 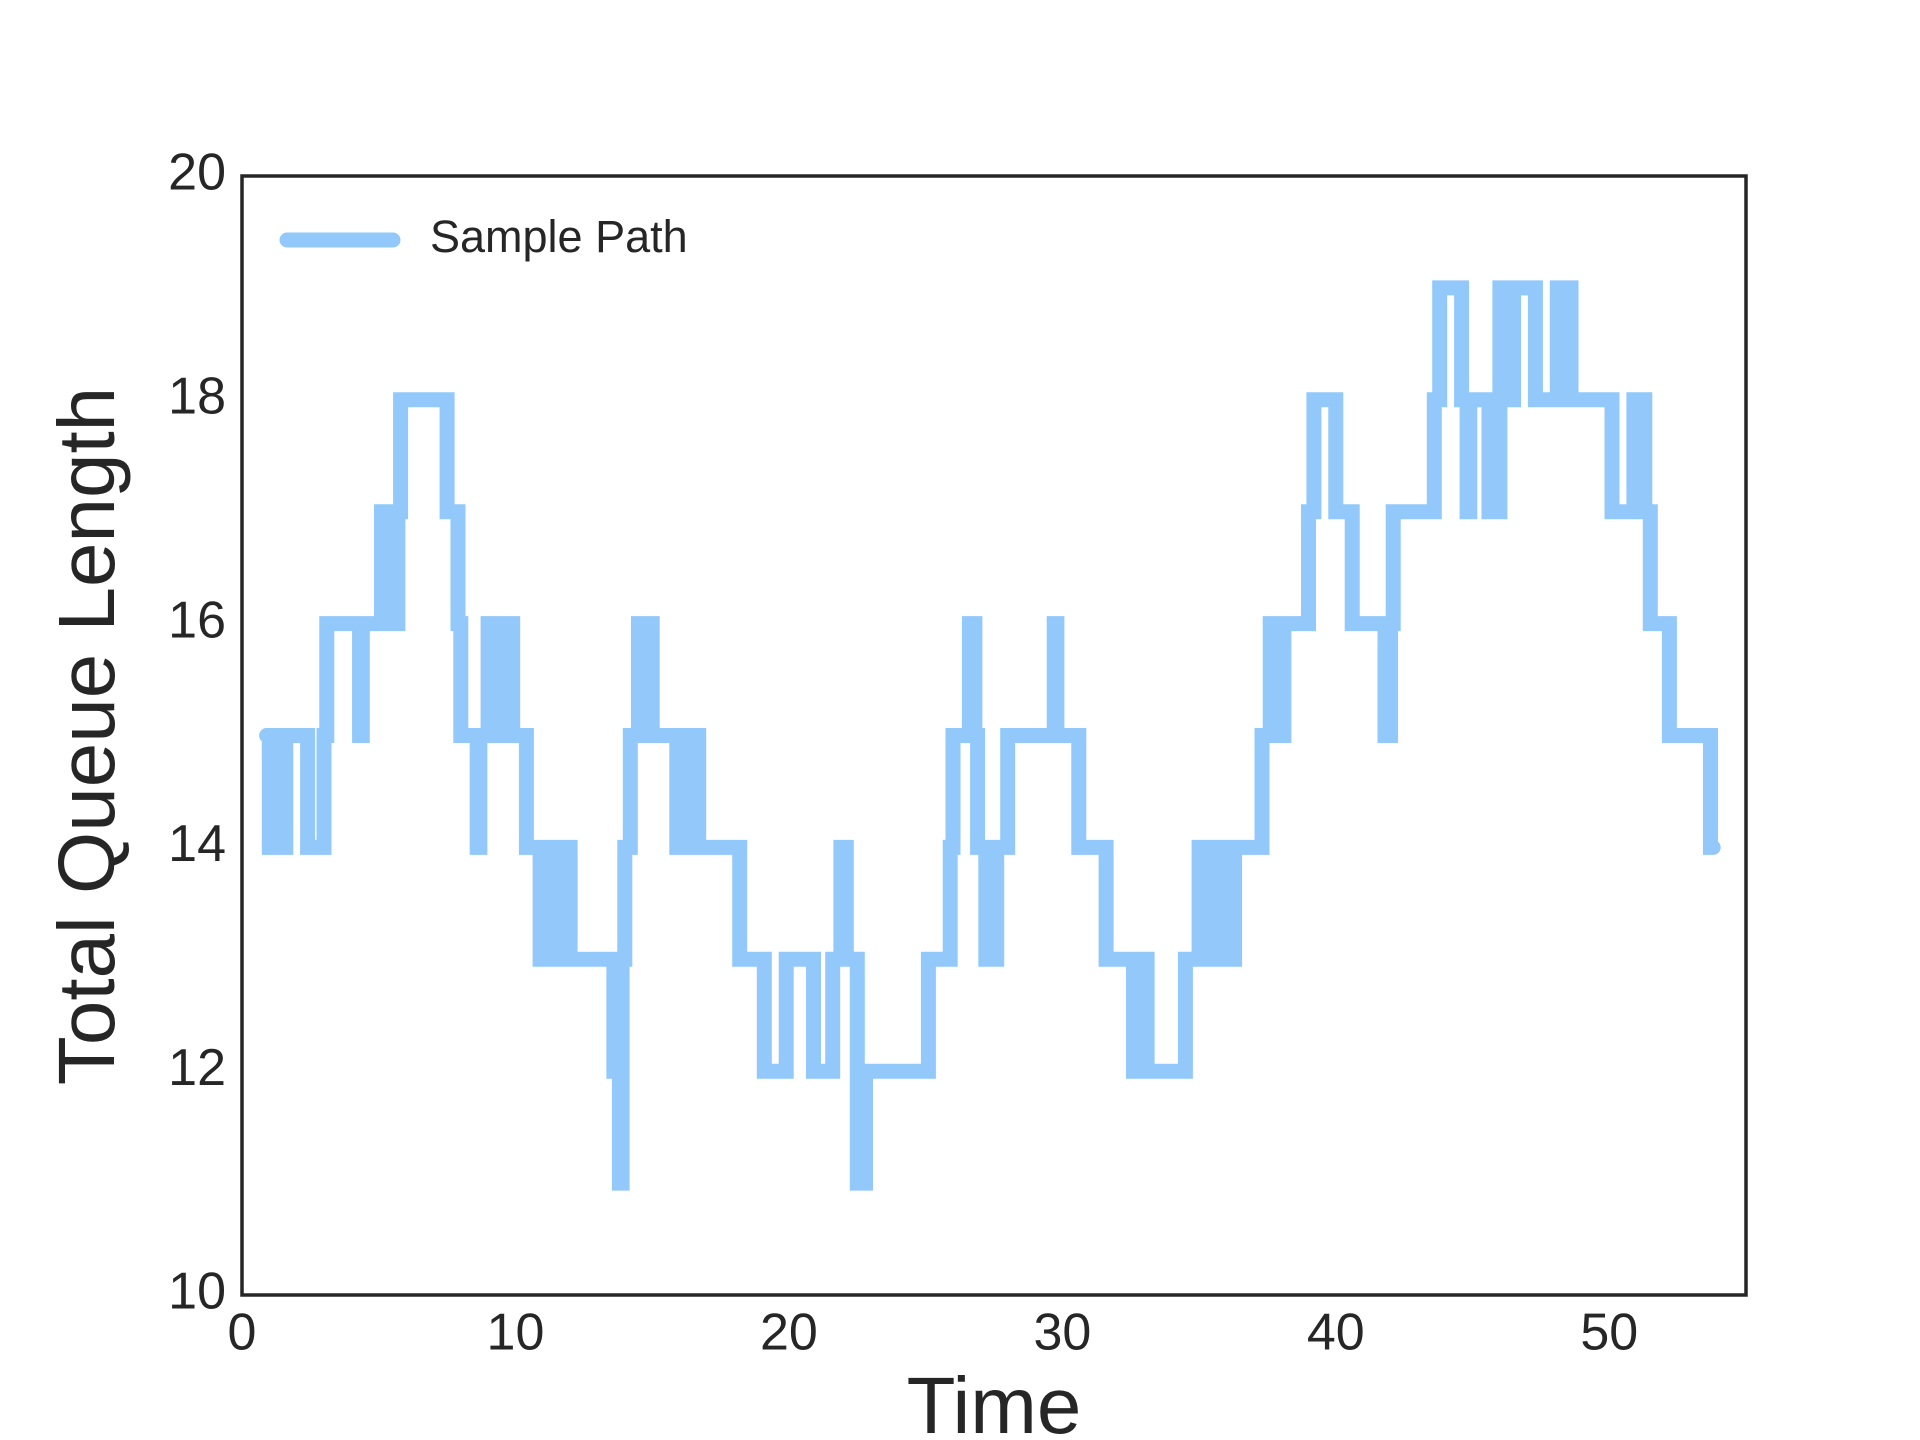 I want to click on x-tick-label: 20, so click(x=789, y=1333).